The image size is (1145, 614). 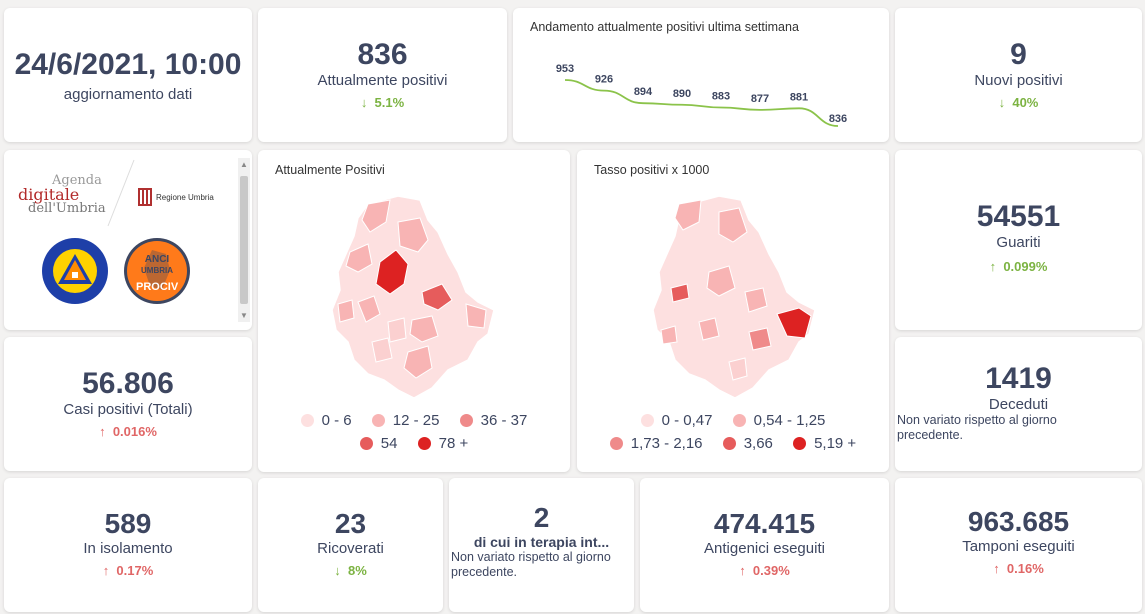 I want to click on trend-data-label: 877, so click(x=760, y=99).